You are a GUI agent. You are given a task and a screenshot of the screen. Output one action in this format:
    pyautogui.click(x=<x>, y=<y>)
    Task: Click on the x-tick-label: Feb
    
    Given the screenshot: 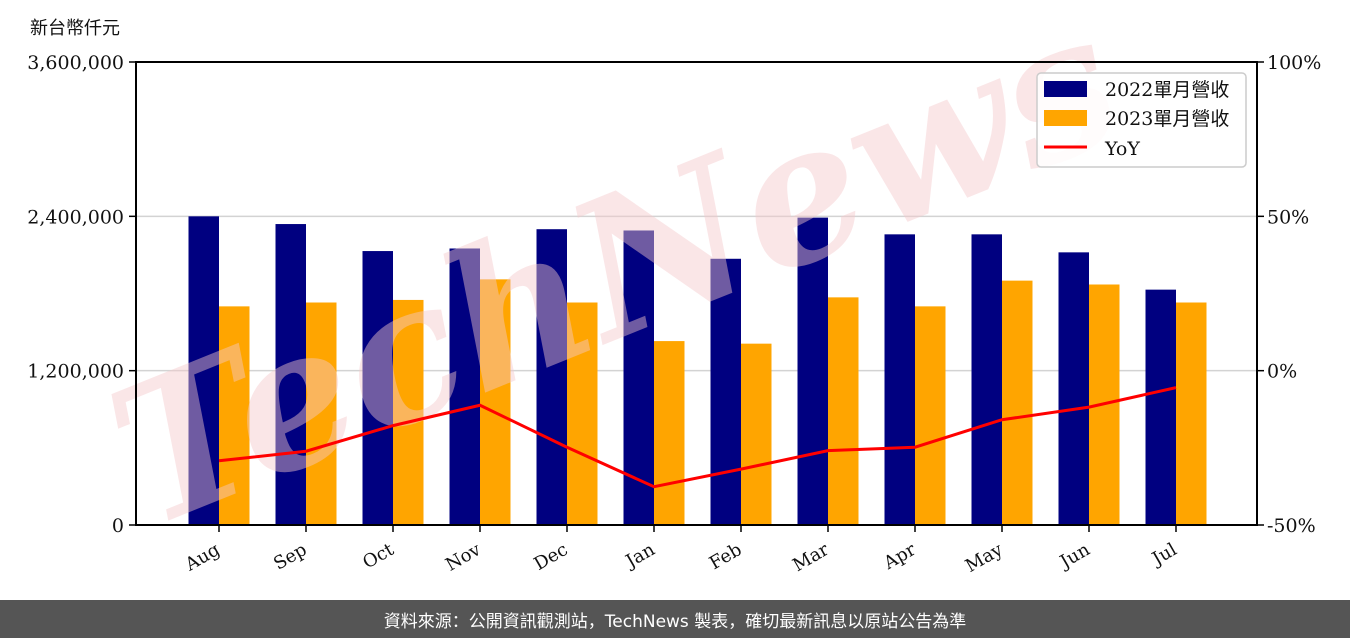 What is the action you would take?
    pyautogui.click(x=726, y=556)
    